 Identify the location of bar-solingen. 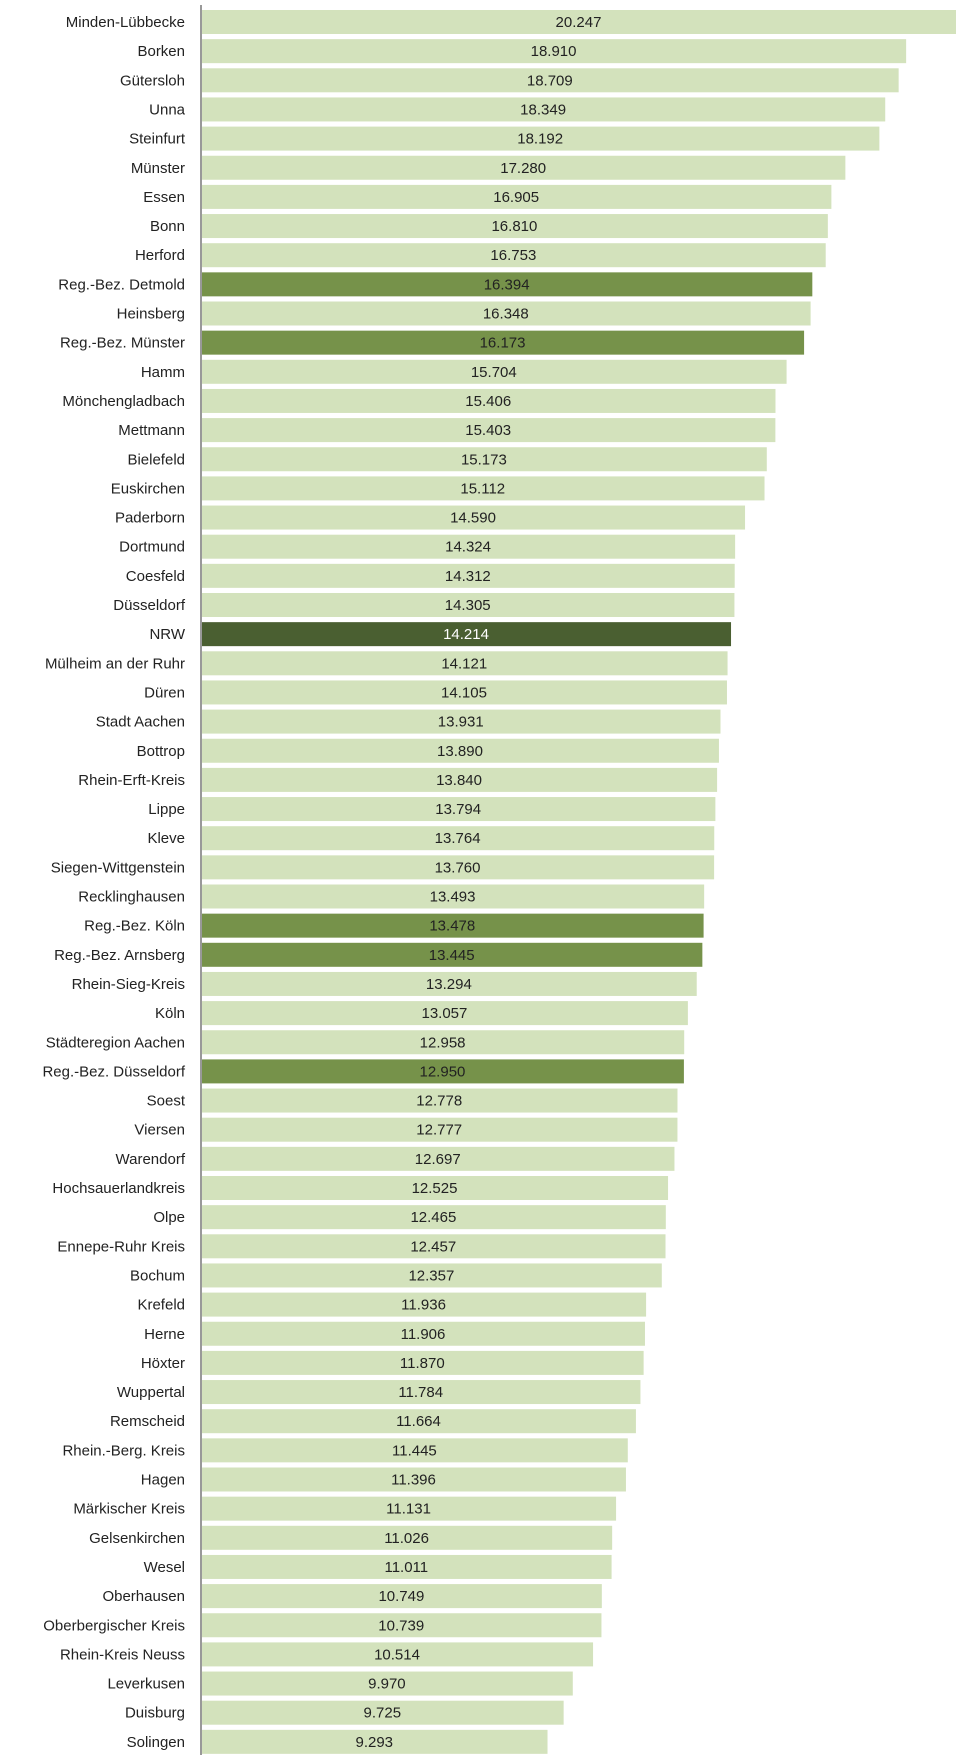
(374, 1741).